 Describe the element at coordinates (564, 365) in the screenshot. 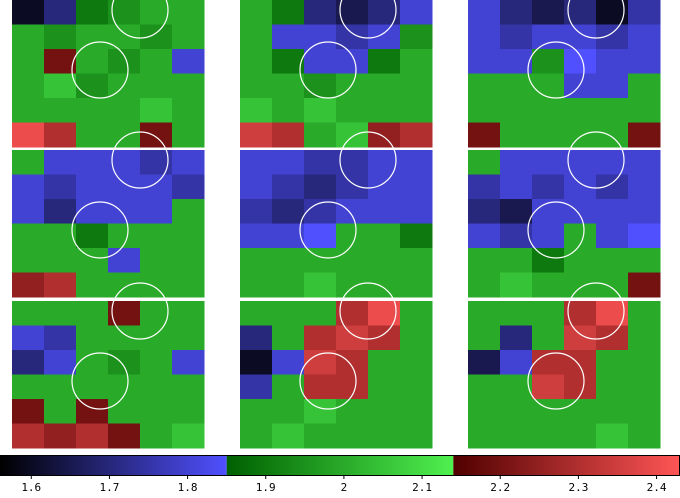

I see `heatmap-panel` at that location.